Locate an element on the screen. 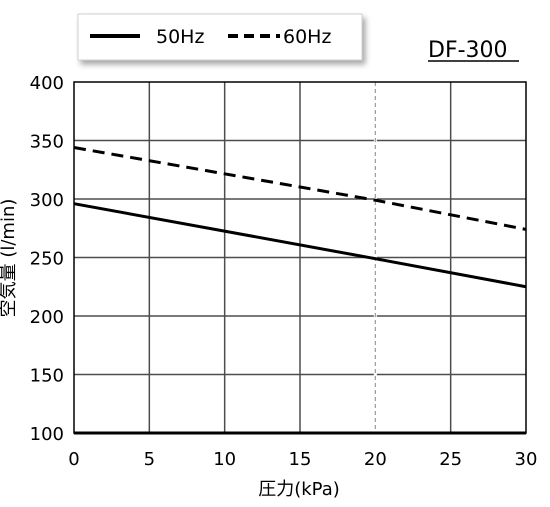 The width and height of the screenshot is (550, 507). y-tick-label-400: 400 is located at coordinates (47, 83).